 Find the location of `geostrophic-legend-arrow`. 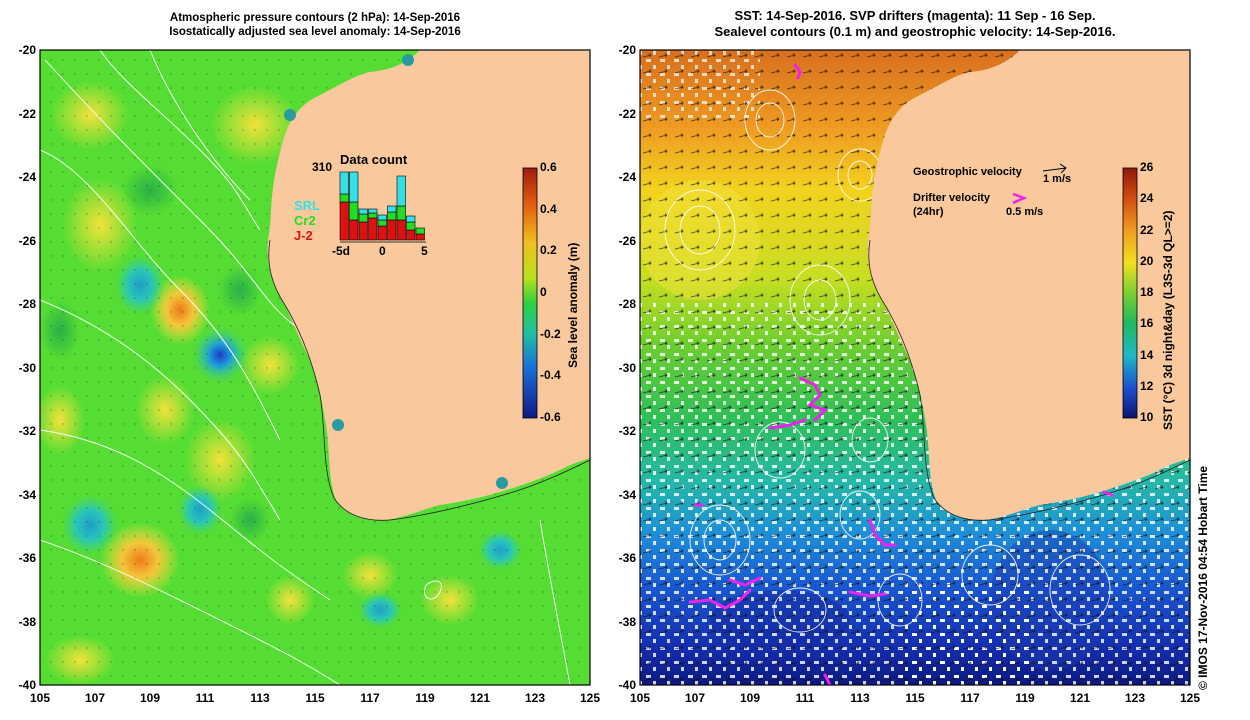

geostrophic-legend-arrow is located at coordinates (1054, 168).